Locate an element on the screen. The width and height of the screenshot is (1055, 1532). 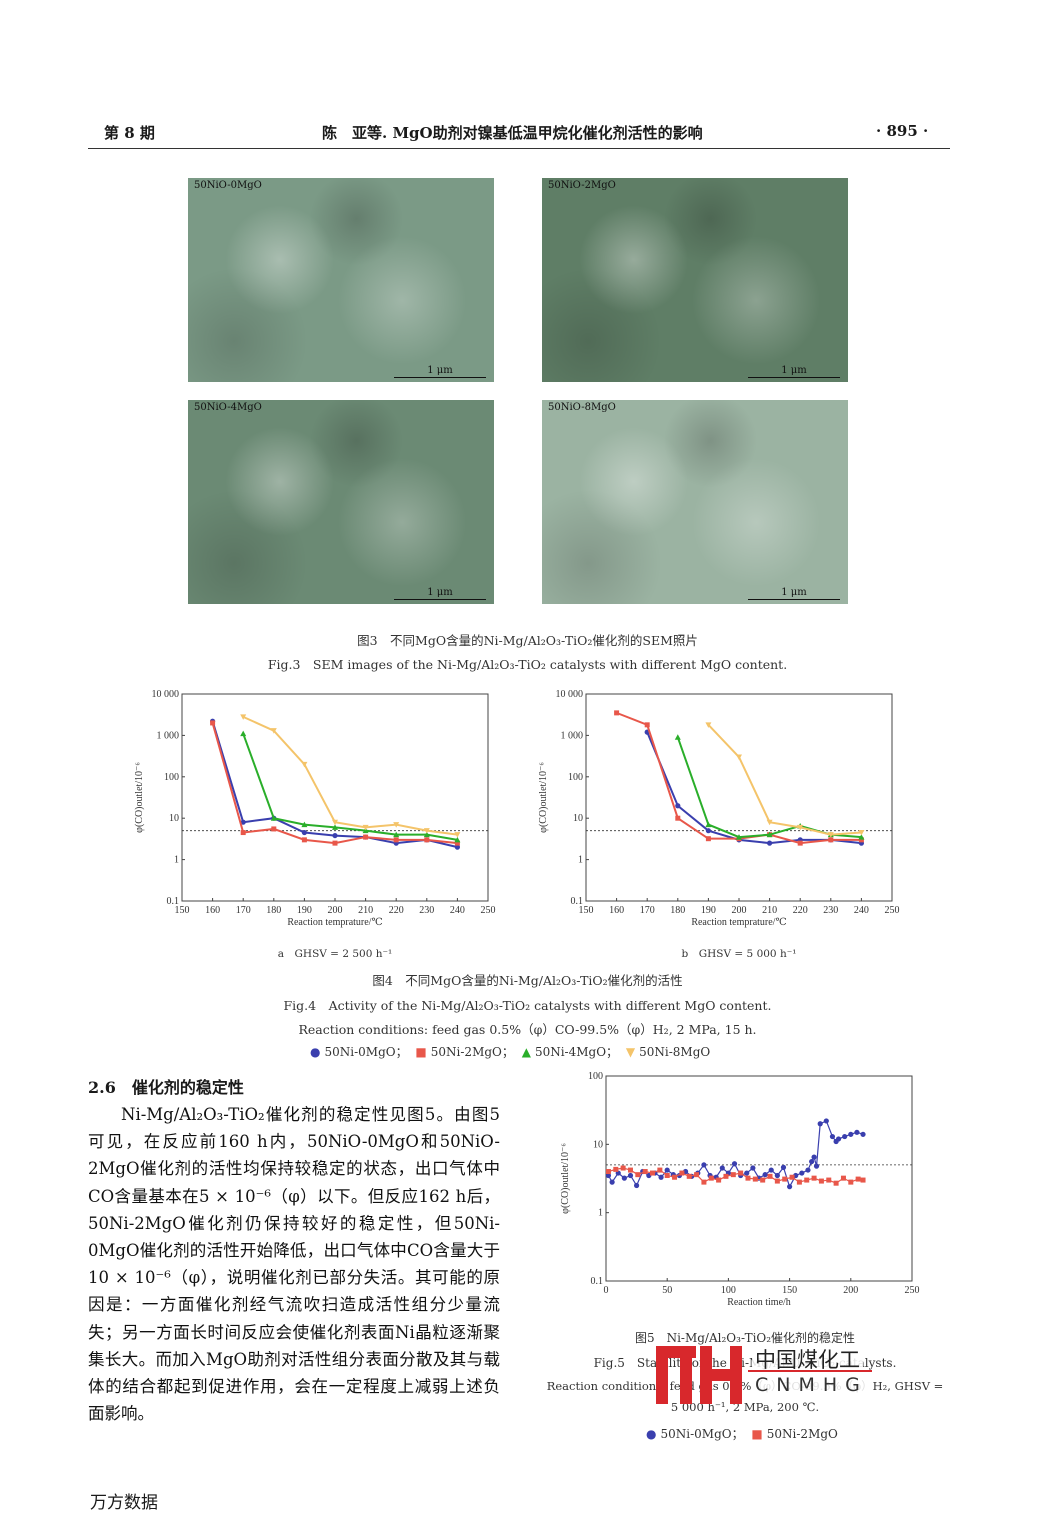
y-tick-label: 10 is located at coordinates (598, 1144).